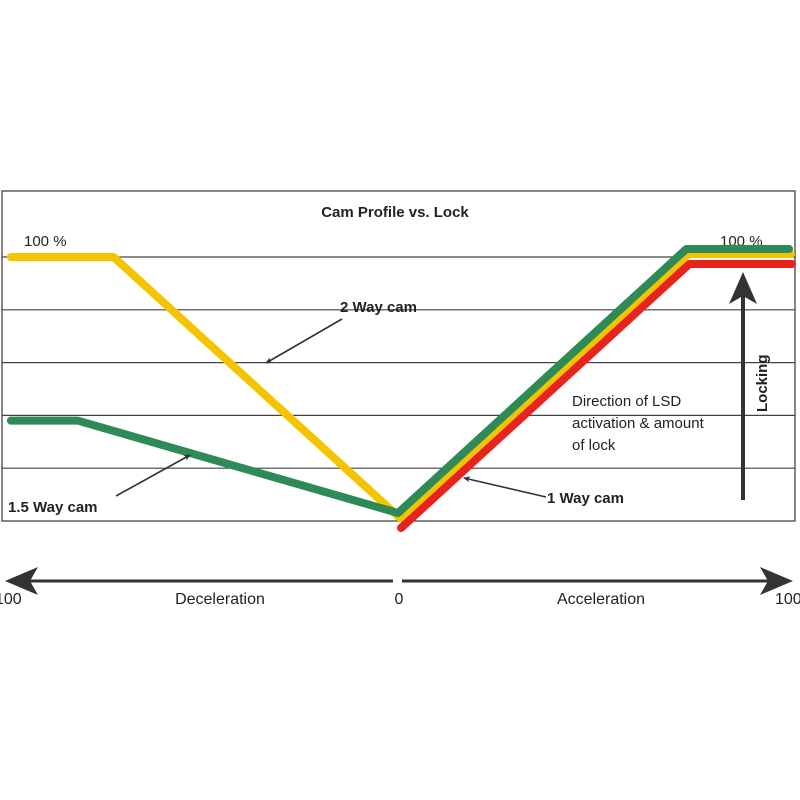  What do you see at coordinates (638, 423) in the screenshot?
I see `direction-text-2: activation & amount` at bounding box center [638, 423].